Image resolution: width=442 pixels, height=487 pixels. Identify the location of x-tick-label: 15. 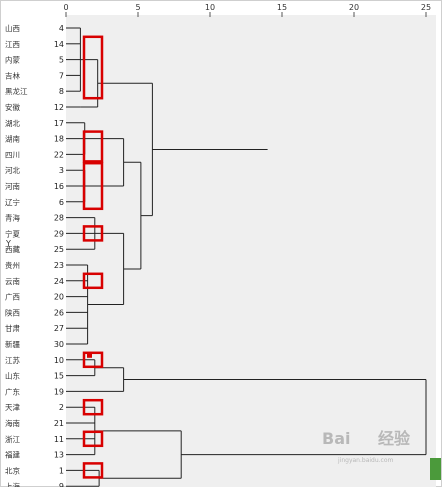
(282, 7).